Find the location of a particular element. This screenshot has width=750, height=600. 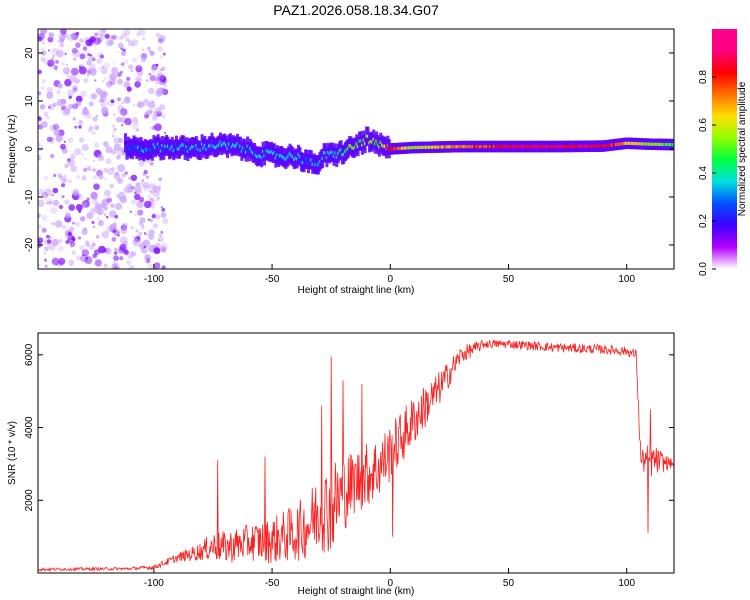

spectrogram-y-tick-label: -10 is located at coordinates (29, 196).